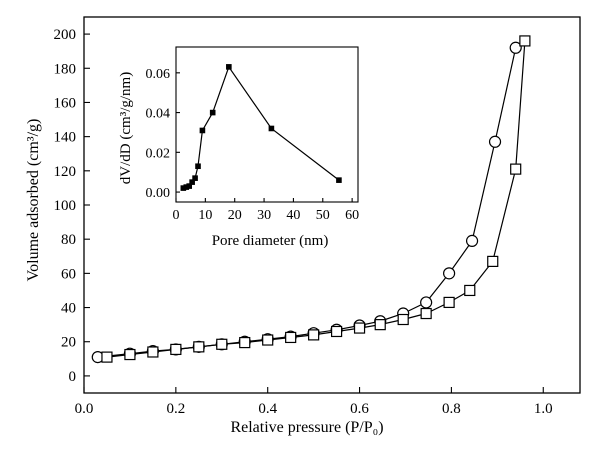  What do you see at coordinates (323, 215) in the screenshot?
I see `inset-x-tick-label: 50` at bounding box center [323, 215].